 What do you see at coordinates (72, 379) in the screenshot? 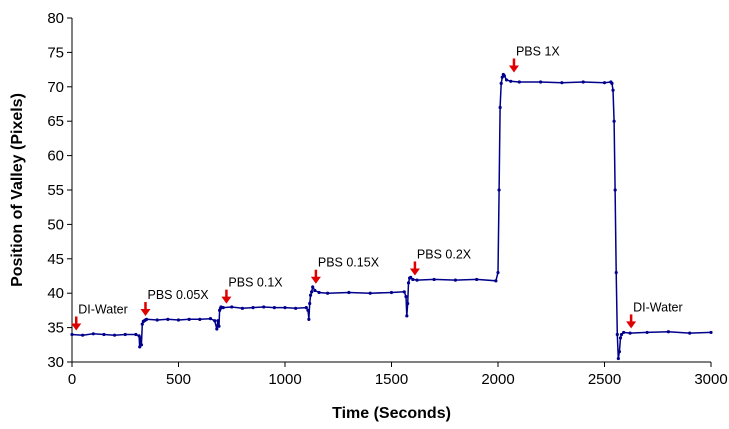
I see `x-tick-label: 0` at bounding box center [72, 379].